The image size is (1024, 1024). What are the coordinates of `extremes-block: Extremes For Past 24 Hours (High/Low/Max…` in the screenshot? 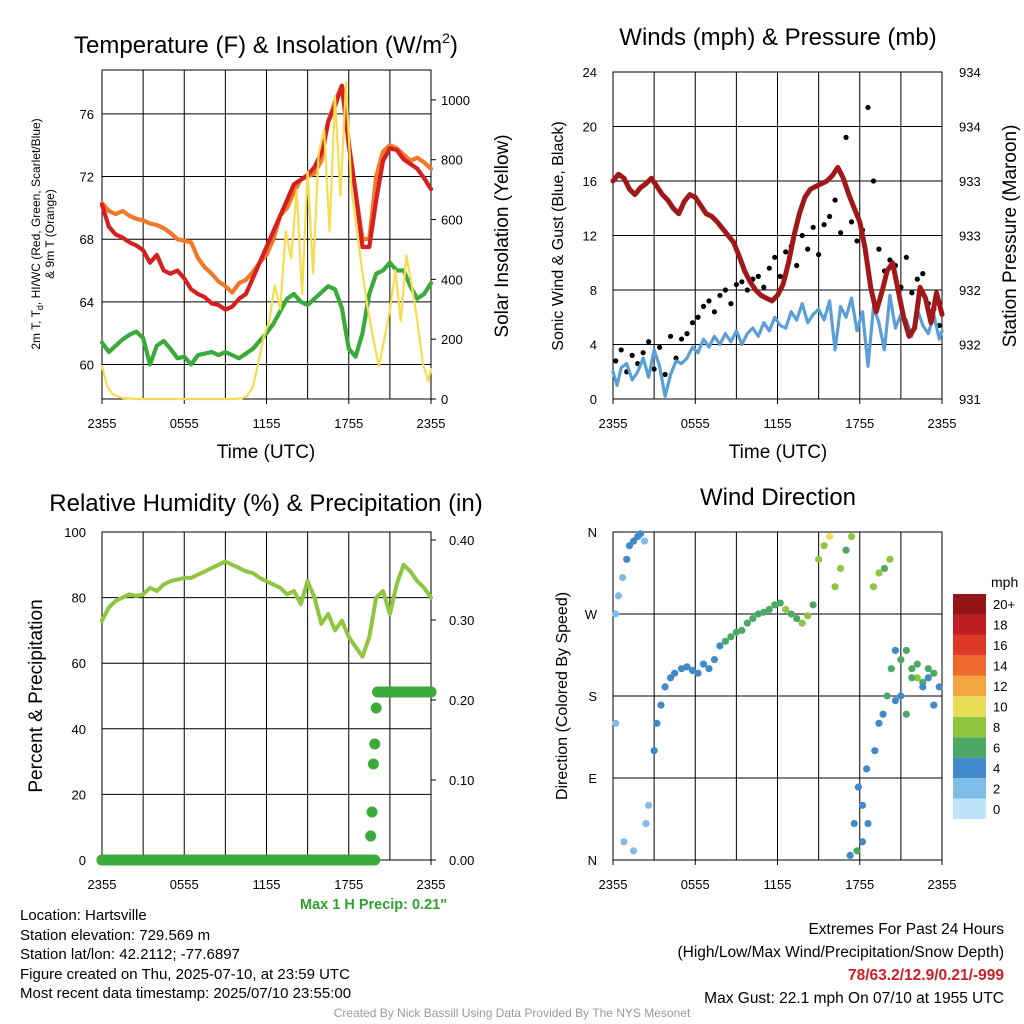 It's located at (841, 964).